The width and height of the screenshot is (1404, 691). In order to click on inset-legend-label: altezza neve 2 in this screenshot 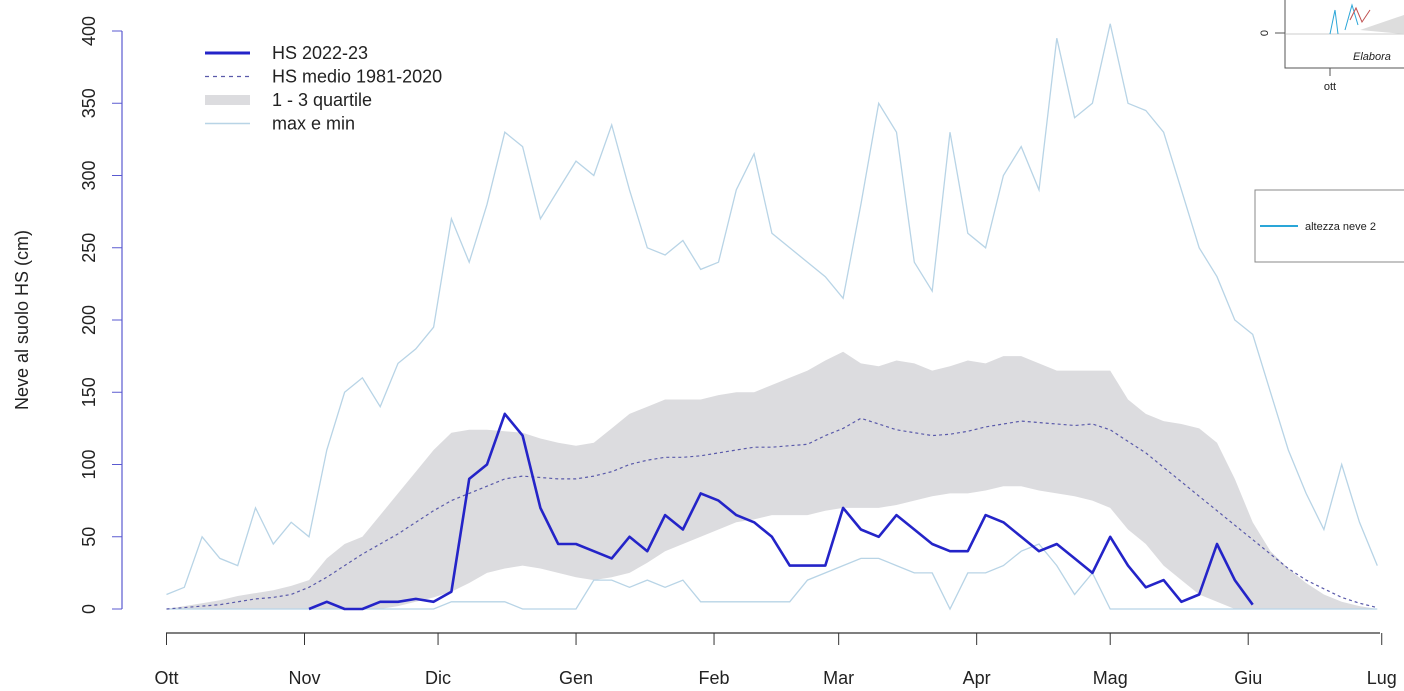, I will do `click(1340, 227)`.